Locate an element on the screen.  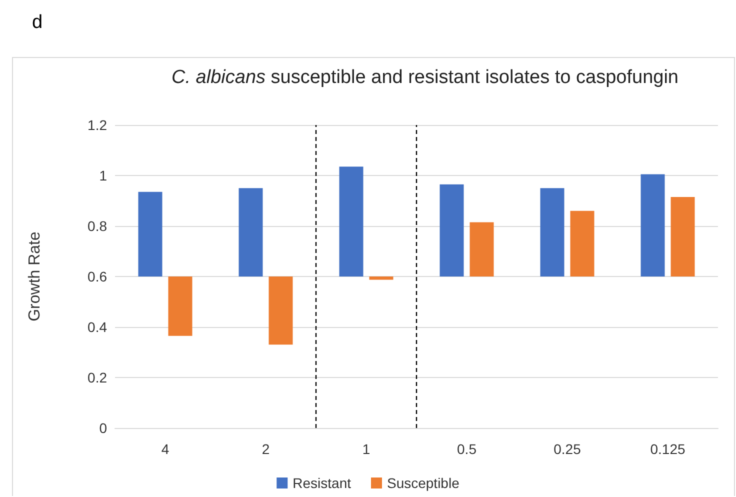
legend-label: Susceptible is located at coordinates (423, 483).